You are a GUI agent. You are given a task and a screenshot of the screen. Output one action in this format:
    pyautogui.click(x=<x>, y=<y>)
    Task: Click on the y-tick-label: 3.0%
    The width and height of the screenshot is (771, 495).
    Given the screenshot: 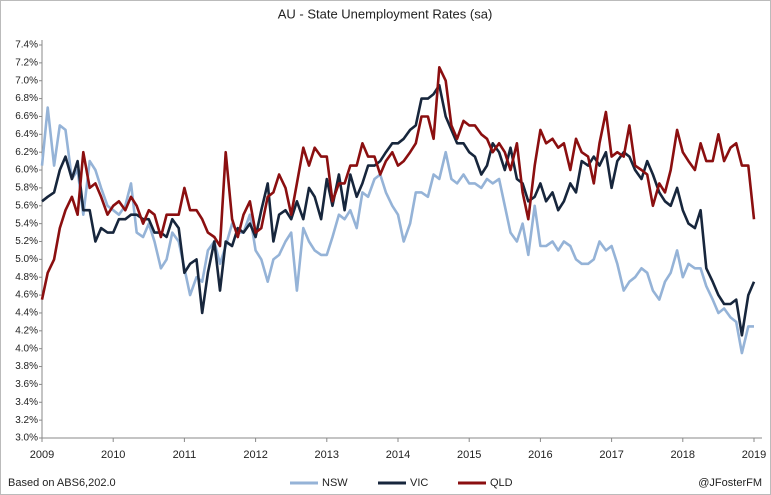 What is the action you would take?
    pyautogui.click(x=26, y=438)
    